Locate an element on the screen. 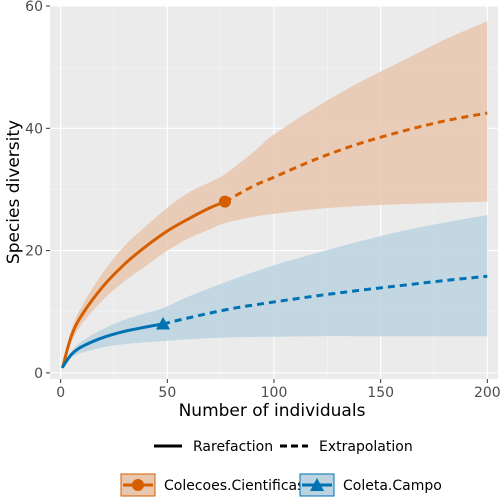 This screenshot has height=504, width=504. y-axis-ticks: 0 20 40 60 is located at coordinates (37, 191).